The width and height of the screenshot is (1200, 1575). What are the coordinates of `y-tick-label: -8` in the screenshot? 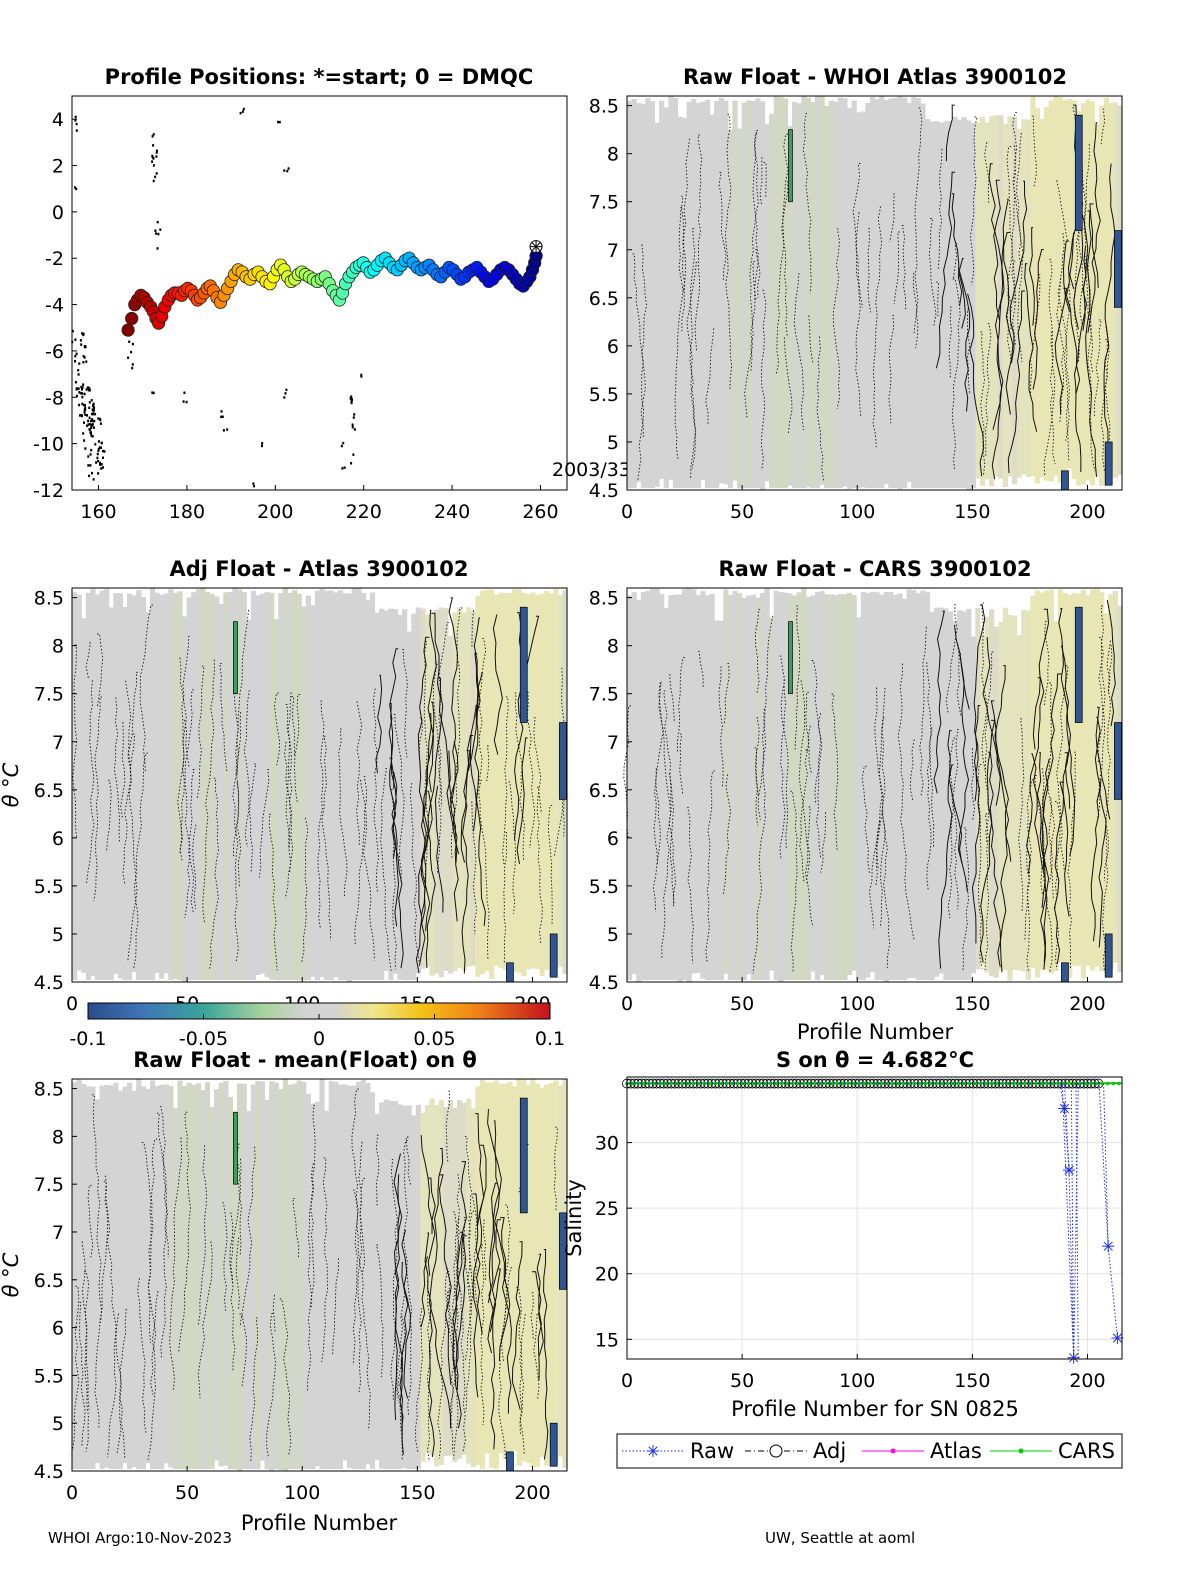 It's located at (54, 398).